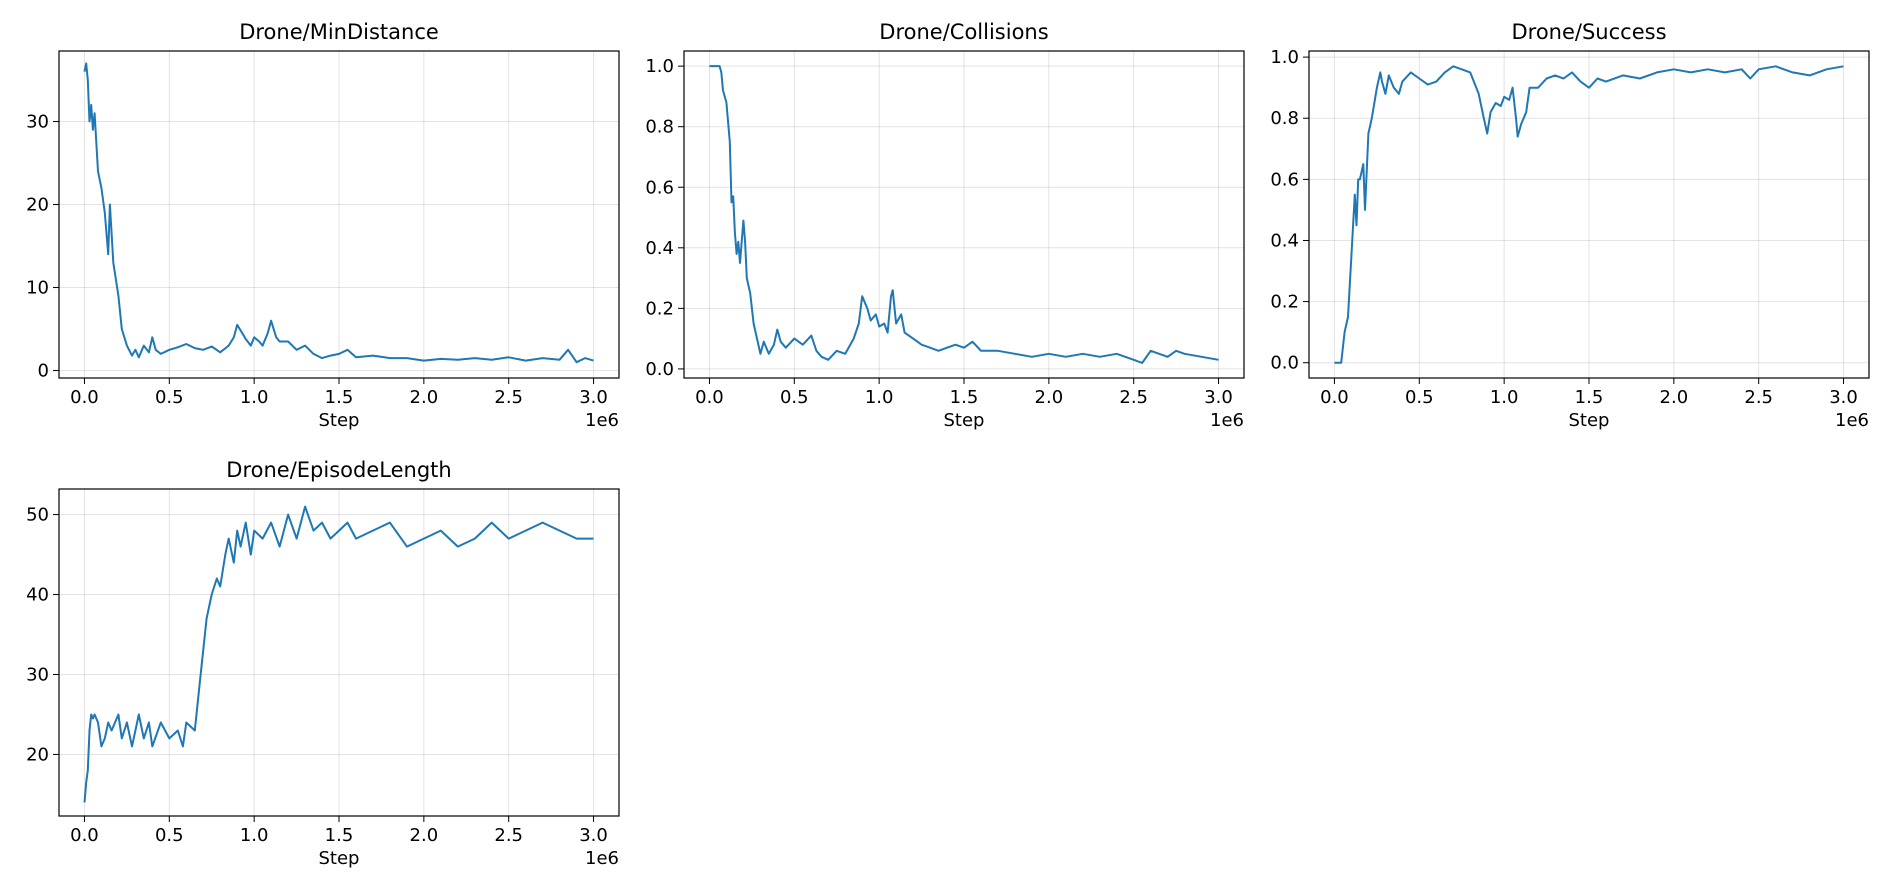 The image size is (1890, 896). What do you see at coordinates (339, 32) in the screenshot?
I see `chart-title: Drone/MinDistance` at bounding box center [339, 32].